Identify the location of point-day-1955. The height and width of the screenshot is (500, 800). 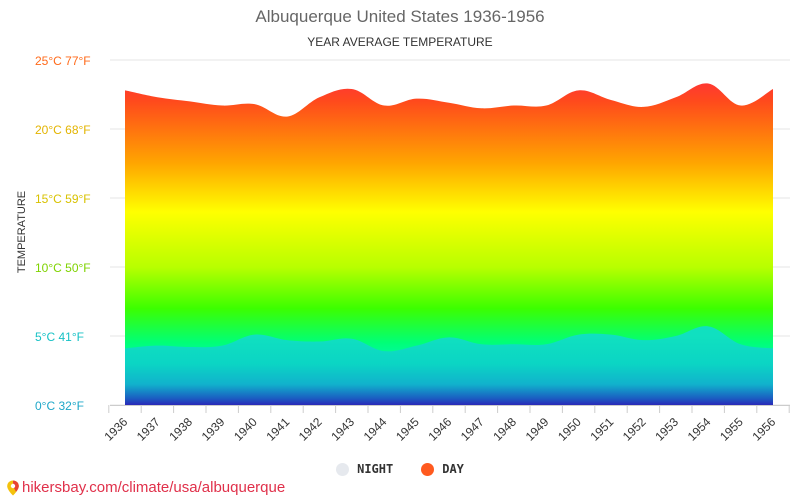
(741, 106).